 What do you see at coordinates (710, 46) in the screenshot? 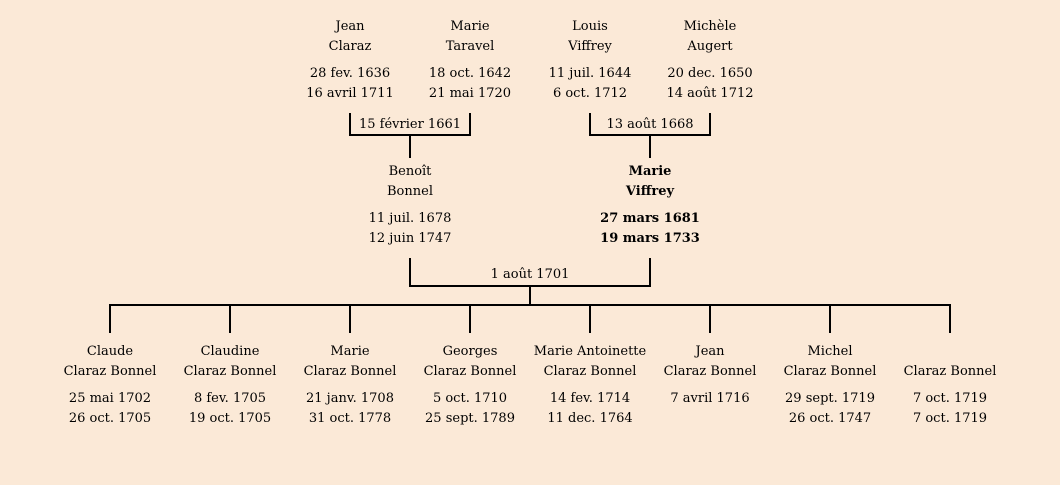
I see `grandparent-3-last-name: Augert` at bounding box center [710, 46].